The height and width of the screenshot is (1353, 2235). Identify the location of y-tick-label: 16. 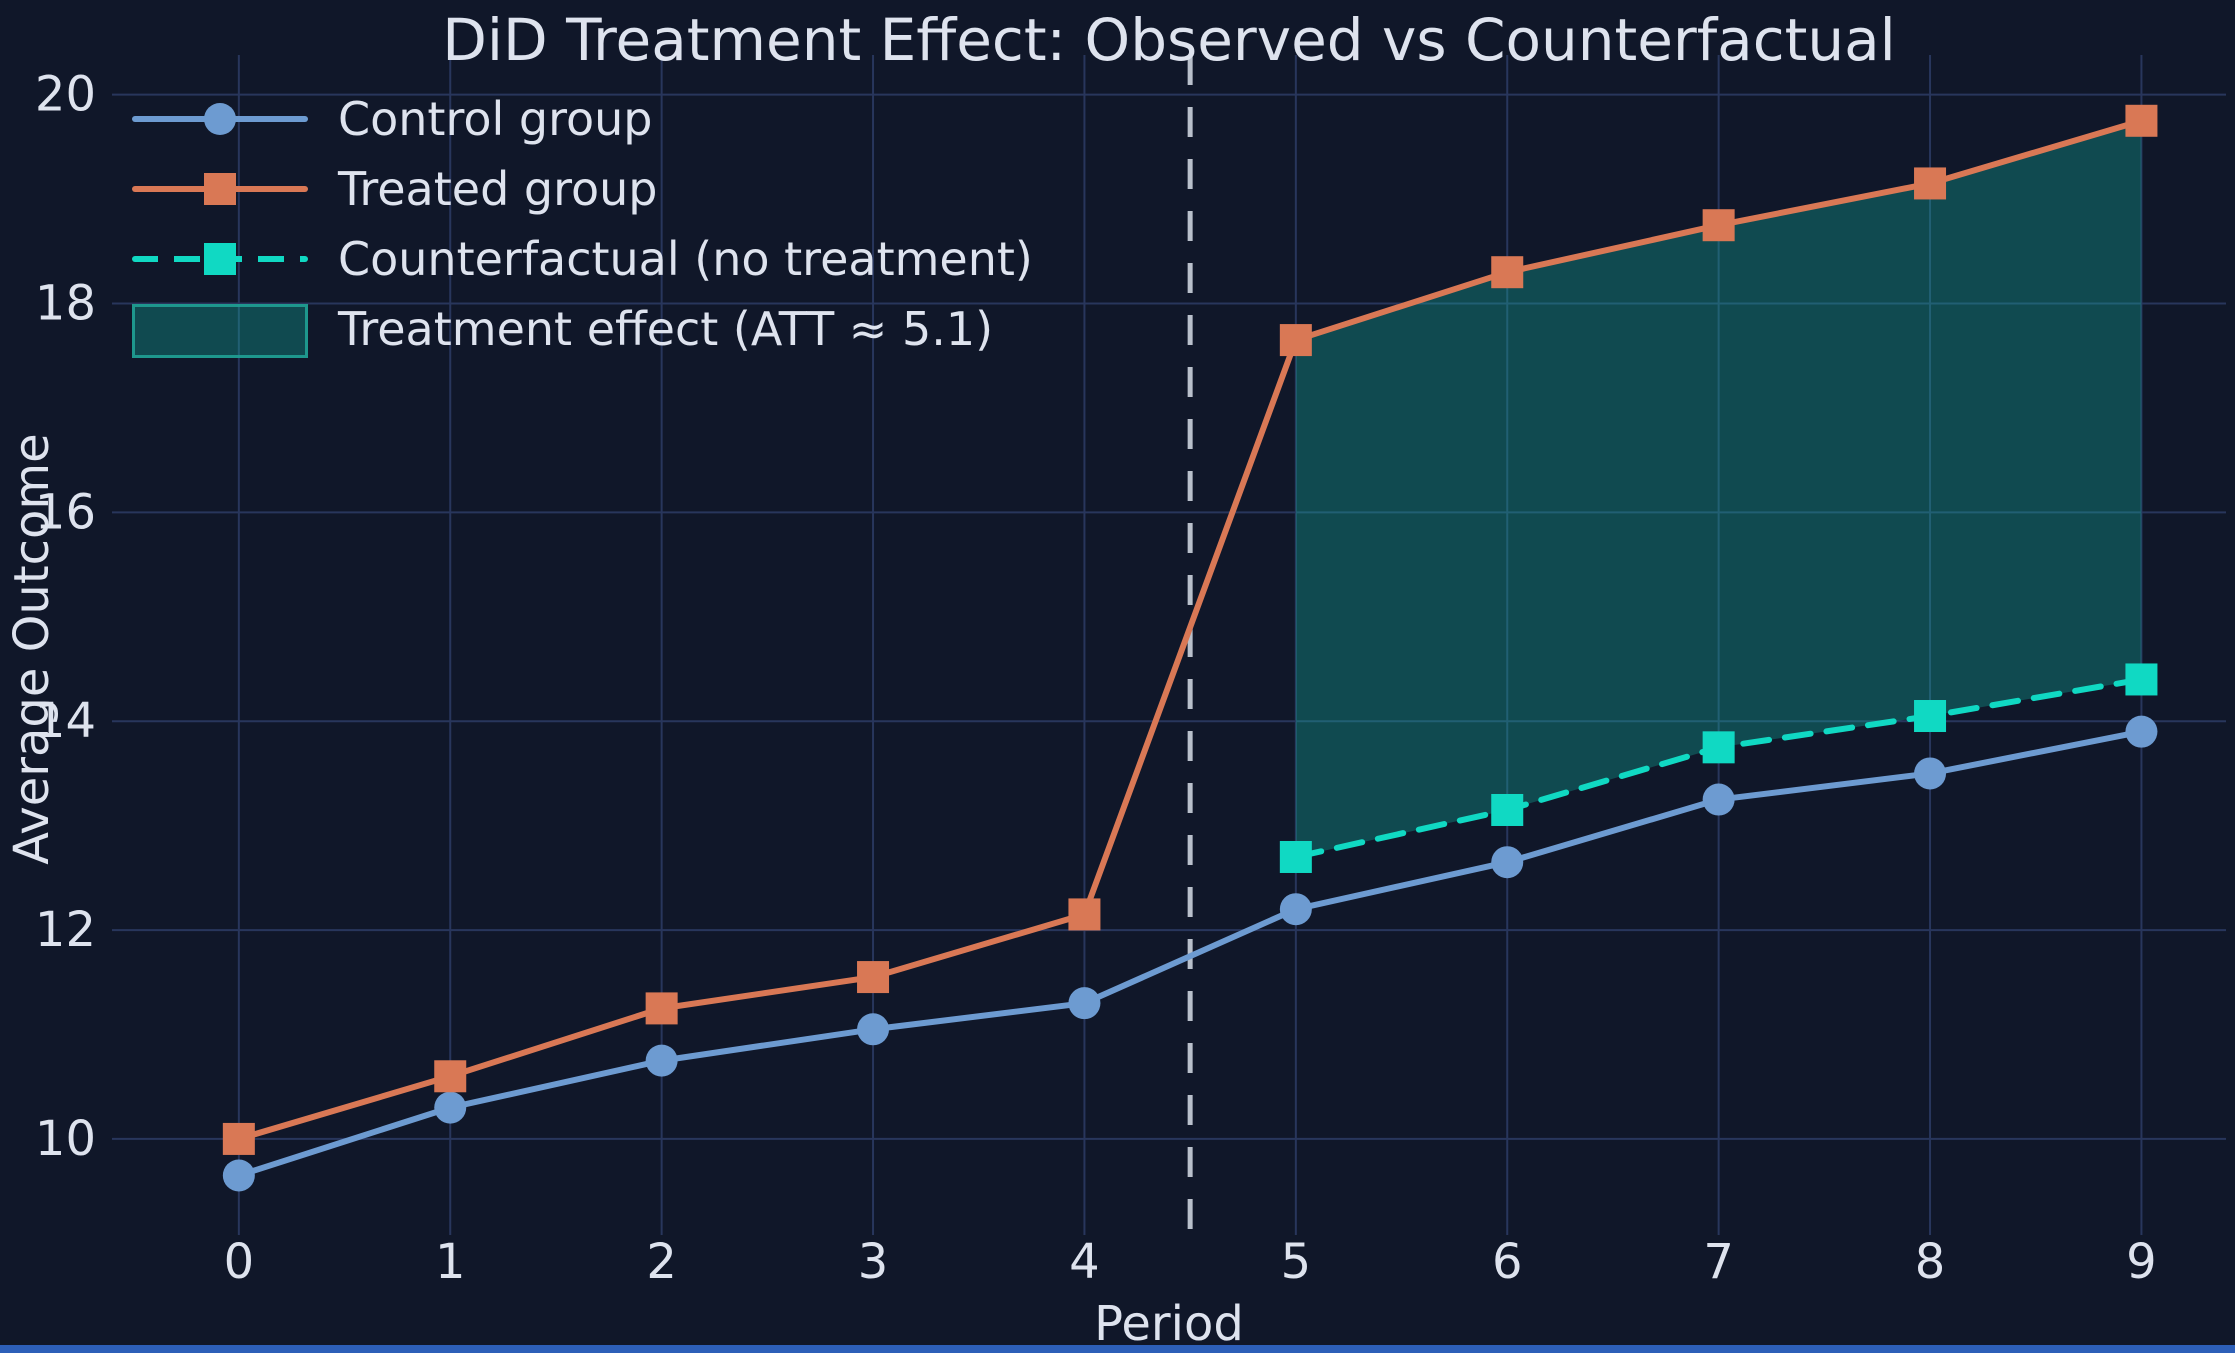
(65, 512).